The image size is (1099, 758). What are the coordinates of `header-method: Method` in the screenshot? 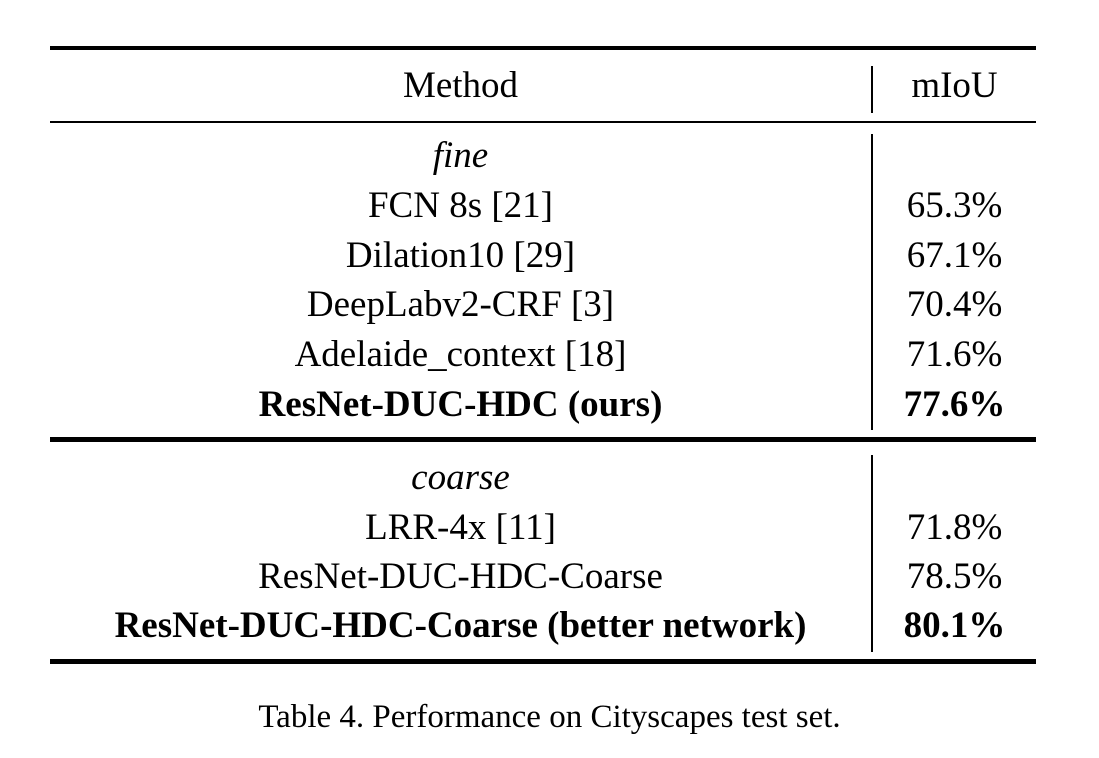 It's located at (460, 85).